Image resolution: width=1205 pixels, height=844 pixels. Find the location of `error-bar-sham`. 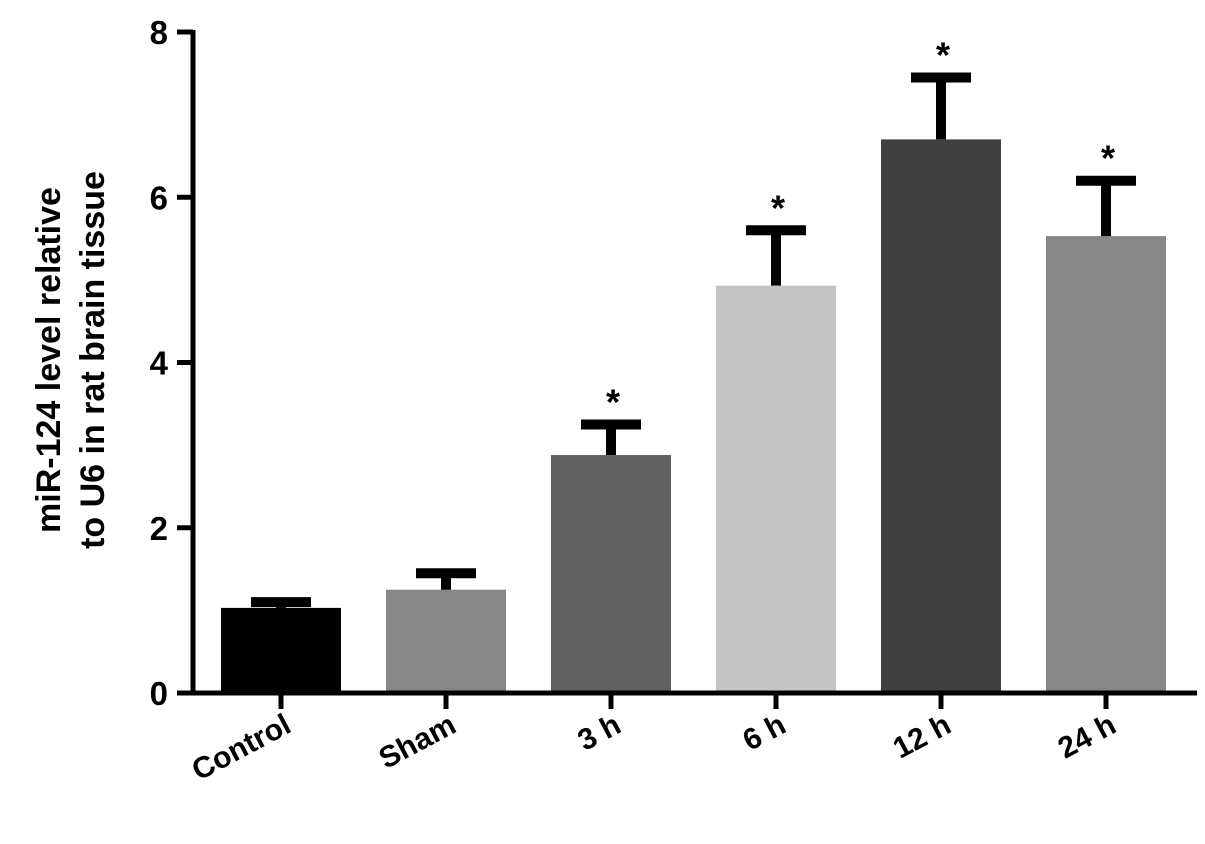

error-bar-sham is located at coordinates (446, 579).